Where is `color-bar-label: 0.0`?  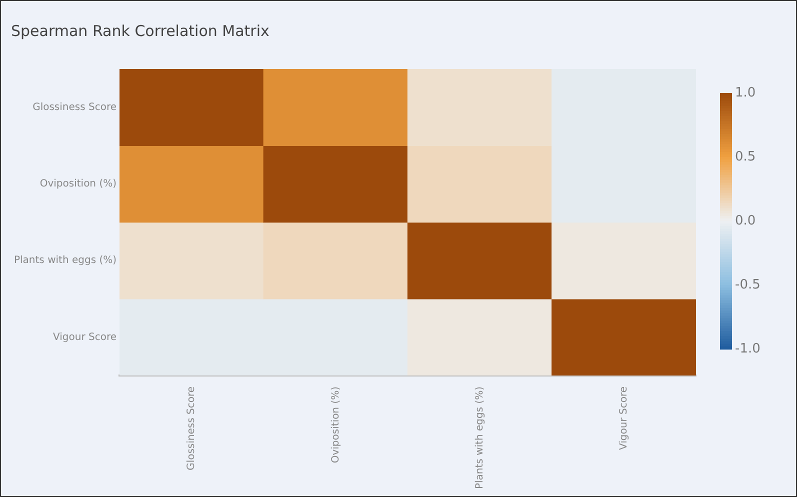 color-bar-label: 0.0 is located at coordinates (745, 220).